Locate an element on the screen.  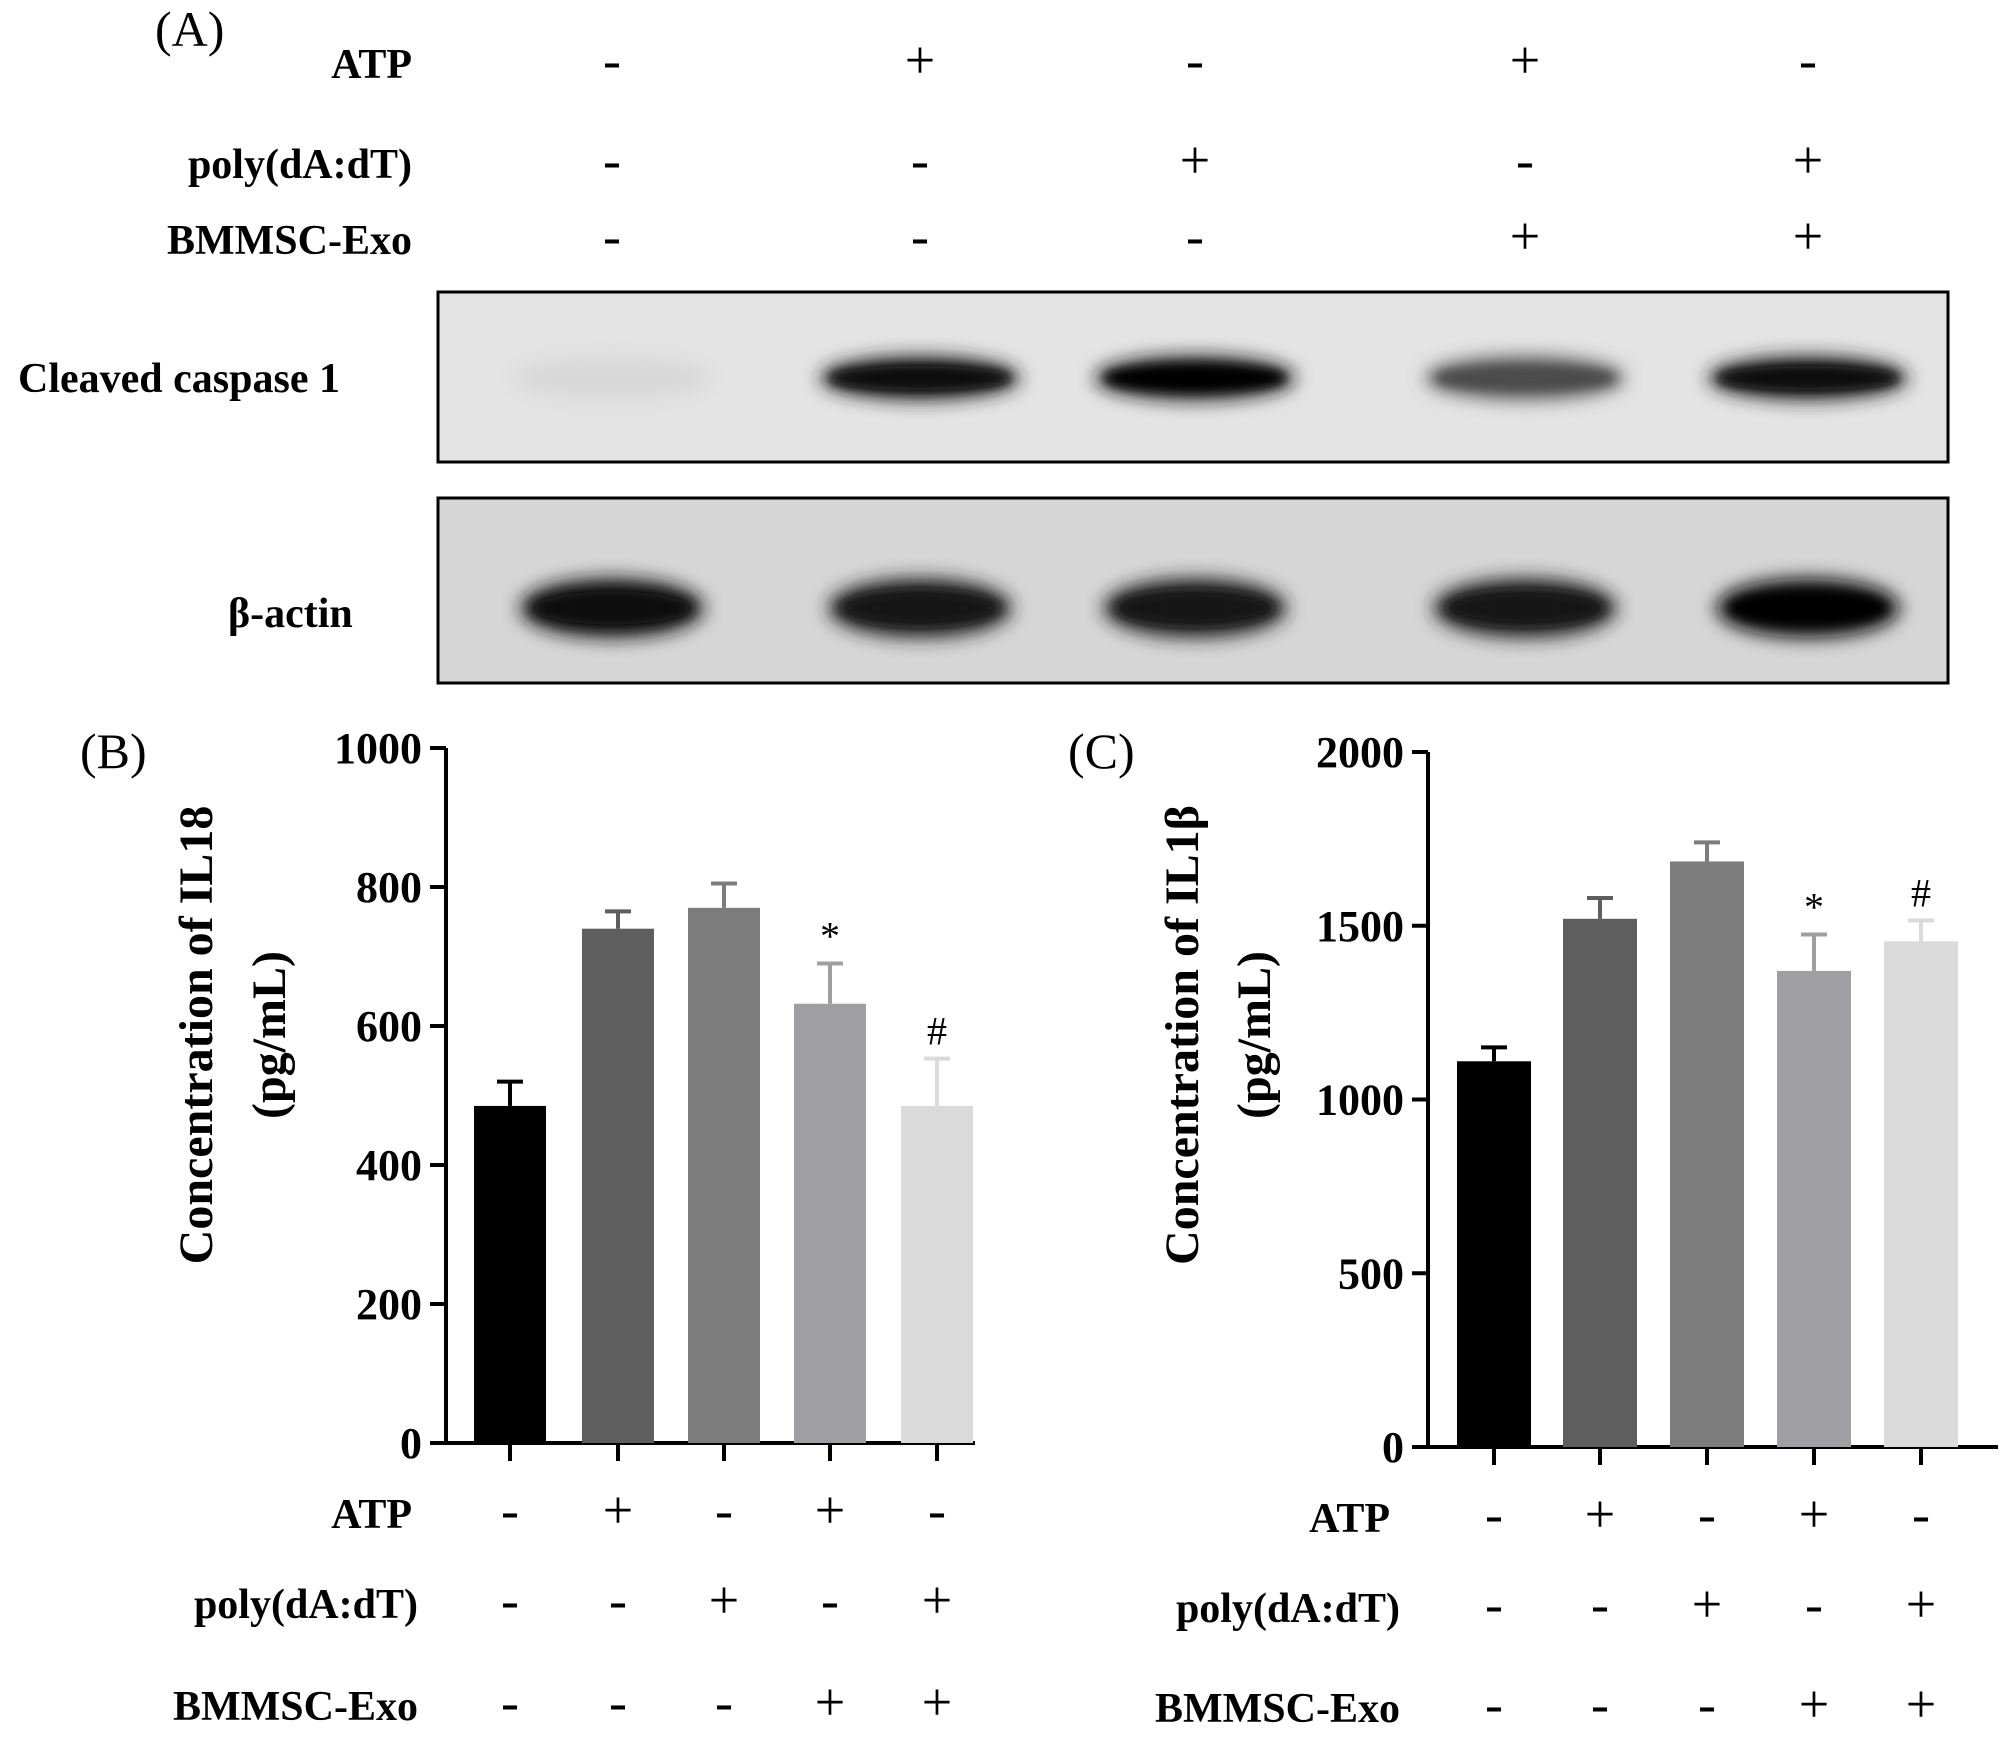
blot-cleaved-caspase-1: Cleaved caspase 1 is located at coordinates (984, 377).